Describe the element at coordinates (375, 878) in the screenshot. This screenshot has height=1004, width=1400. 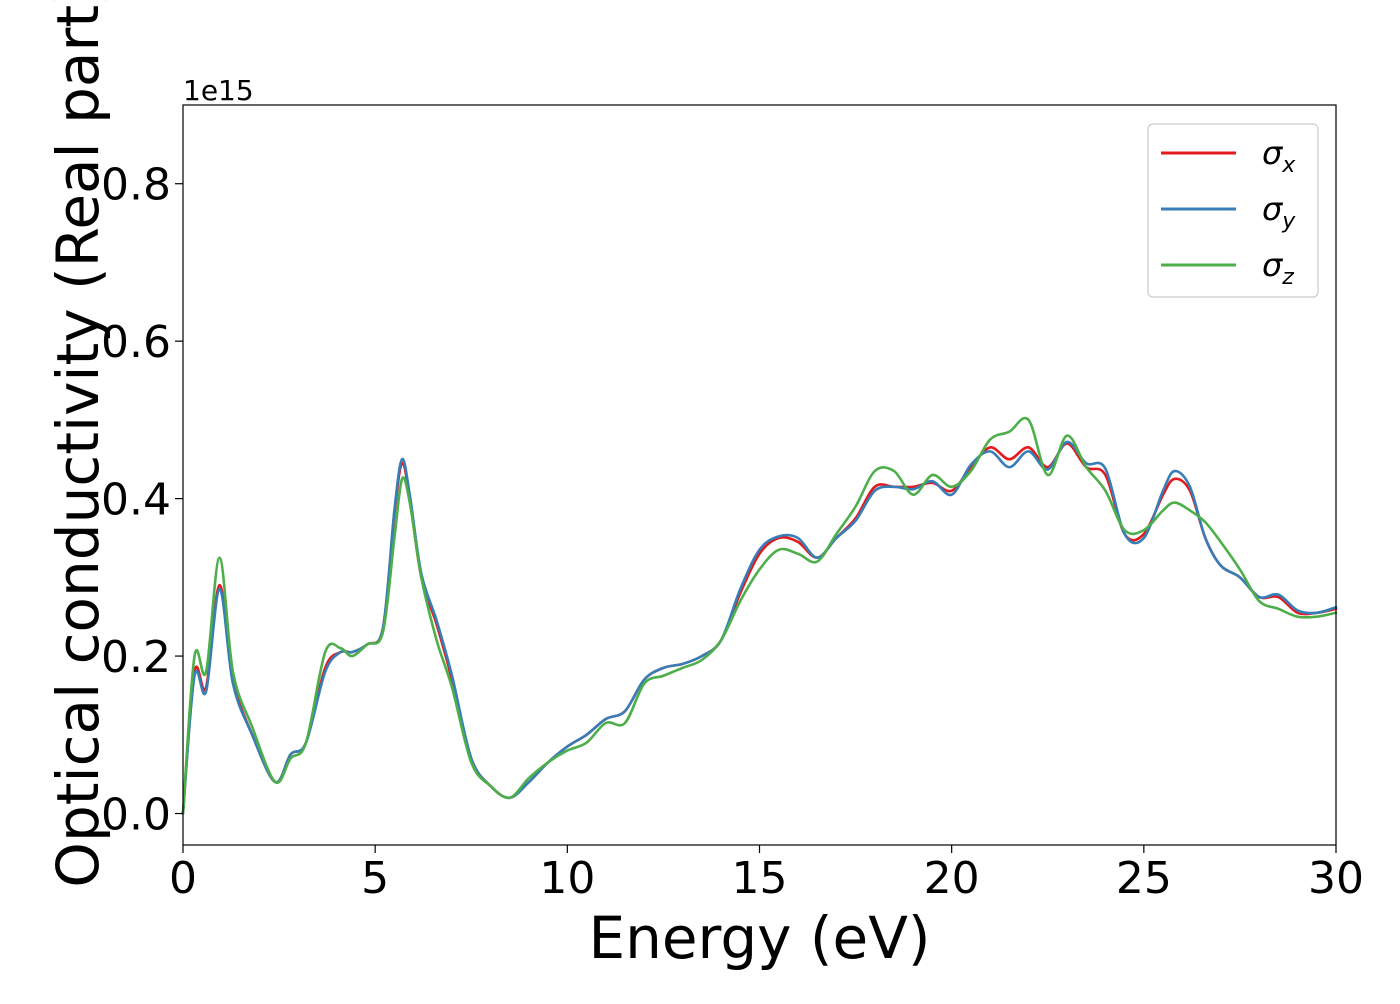
I see `x-tick-label: 5` at that location.